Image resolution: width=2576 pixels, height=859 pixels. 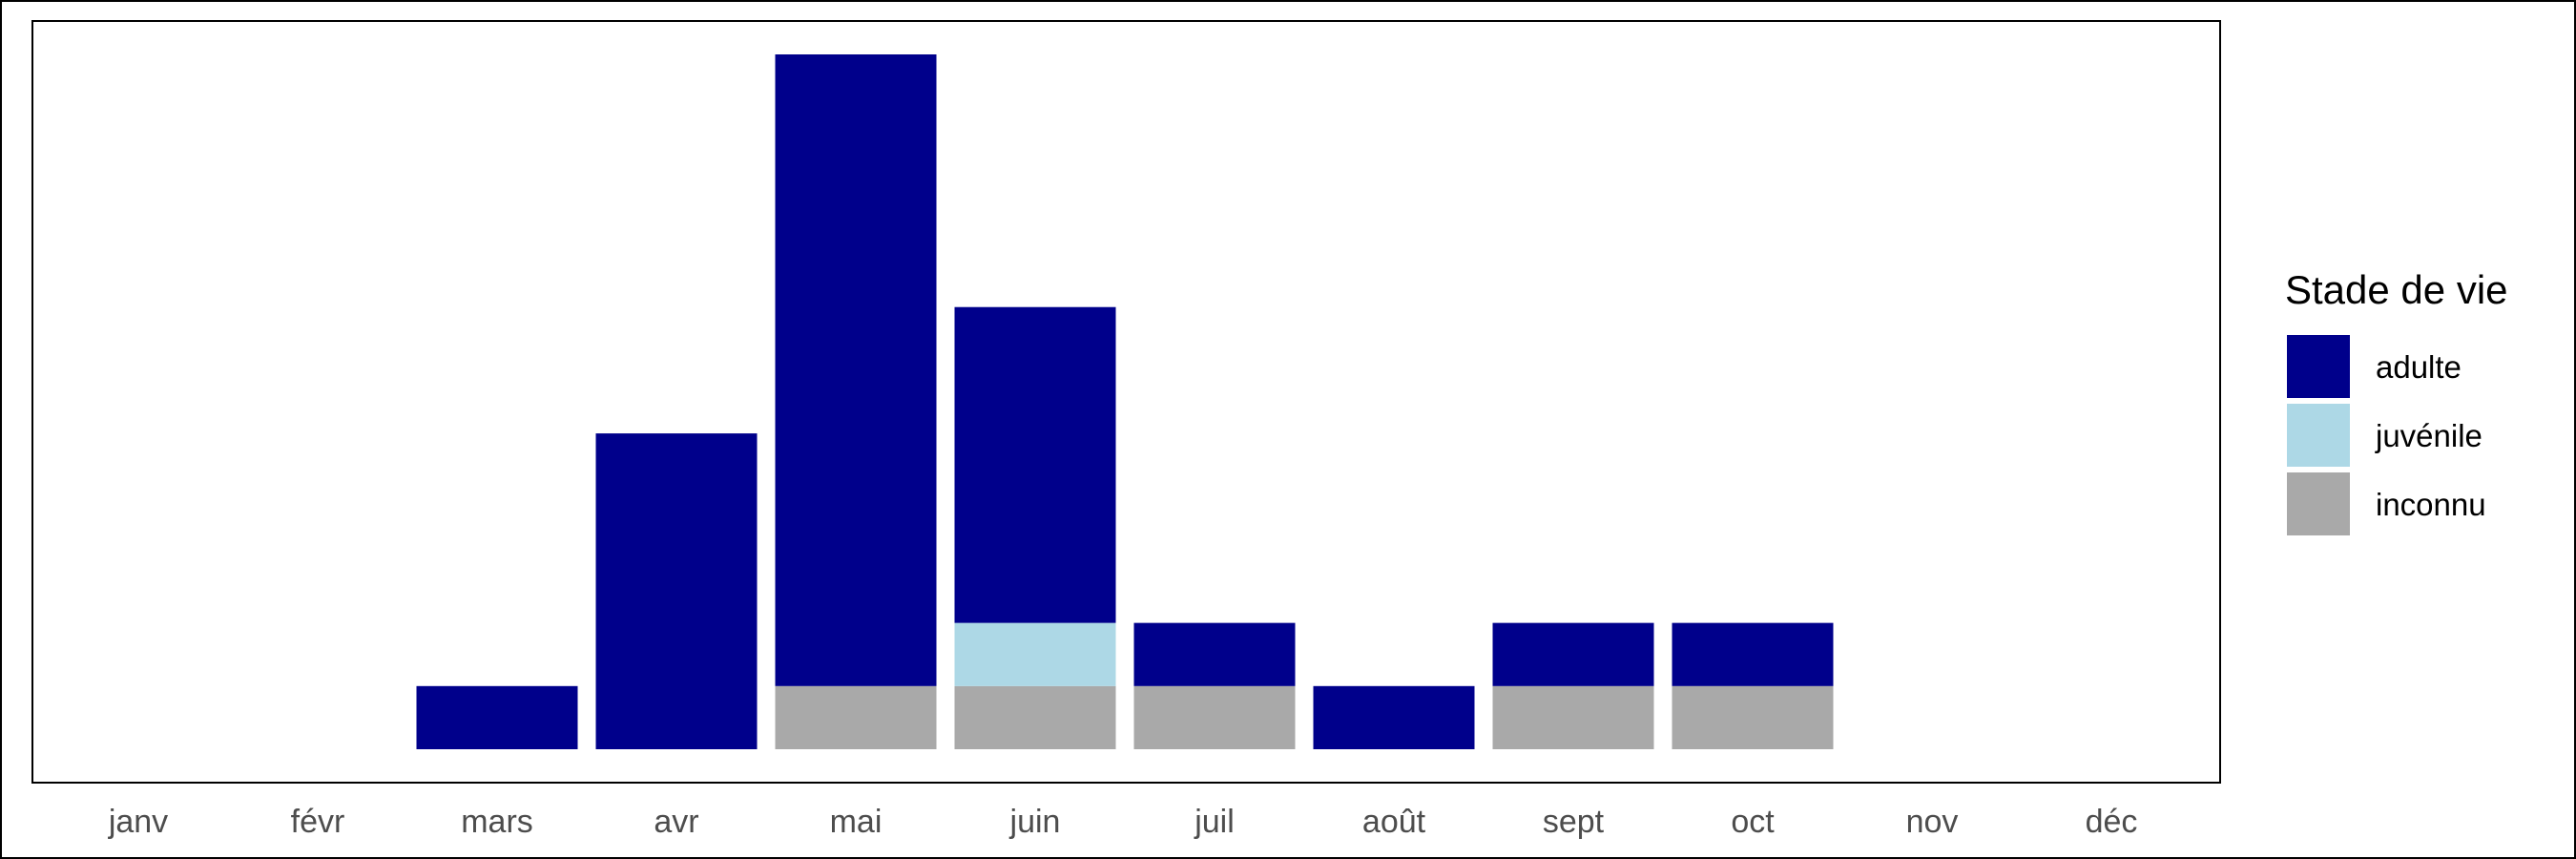 What do you see at coordinates (1035, 654) in the screenshot?
I see `bar-juin-juvenile` at bounding box center [1035, 654].